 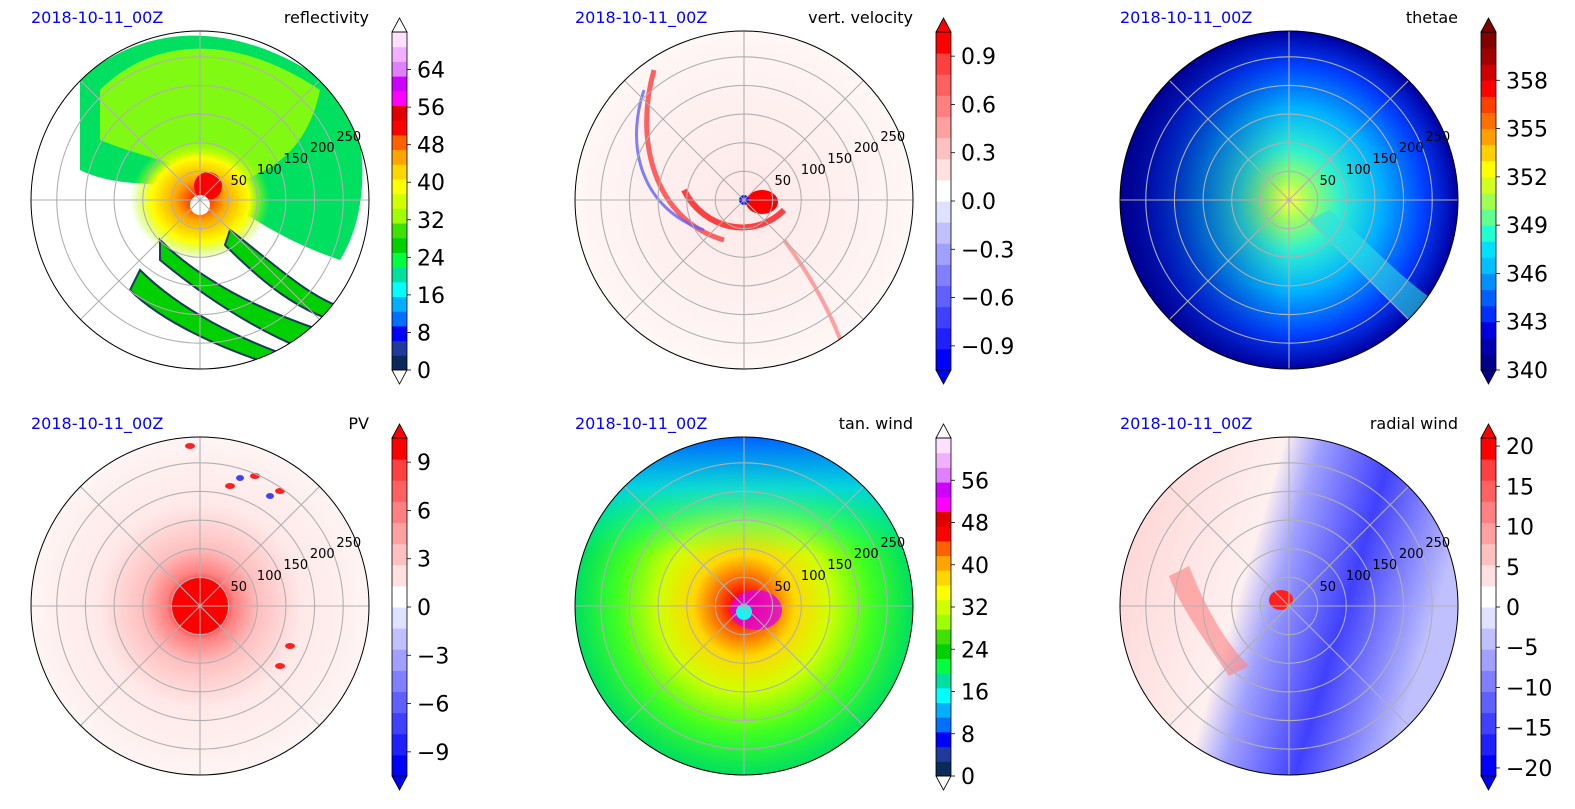 I want to click on panel-title: PV, so click(x=358, y=423).